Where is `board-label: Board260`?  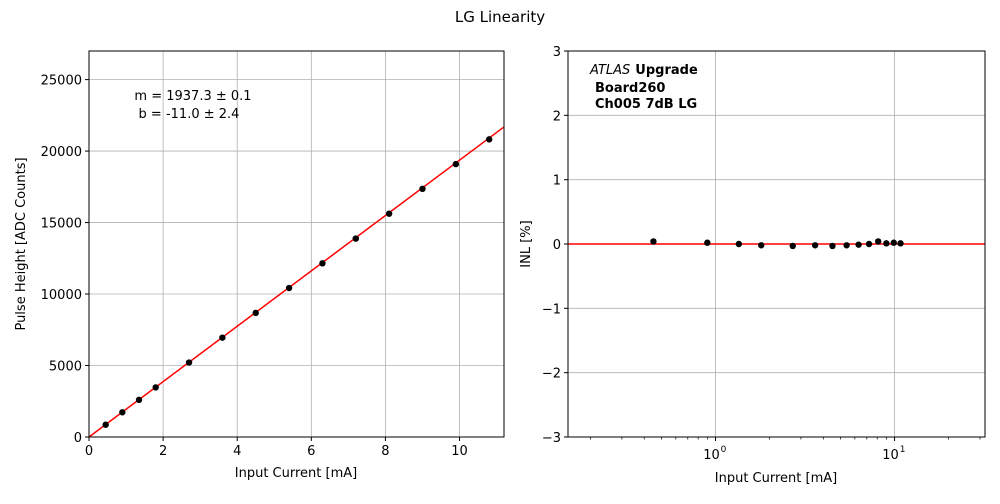 board-label: Board260 is located at coordinates (630, 88).